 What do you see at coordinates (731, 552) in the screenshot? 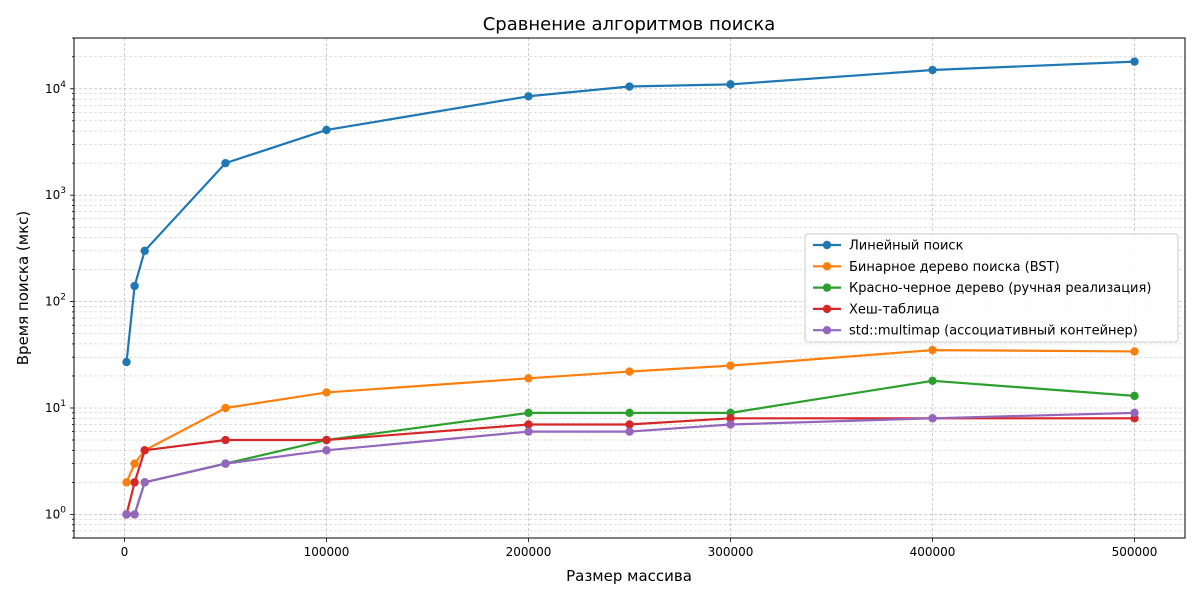
I see `x-tick-label: 300000` at bounding box center [731, 552].